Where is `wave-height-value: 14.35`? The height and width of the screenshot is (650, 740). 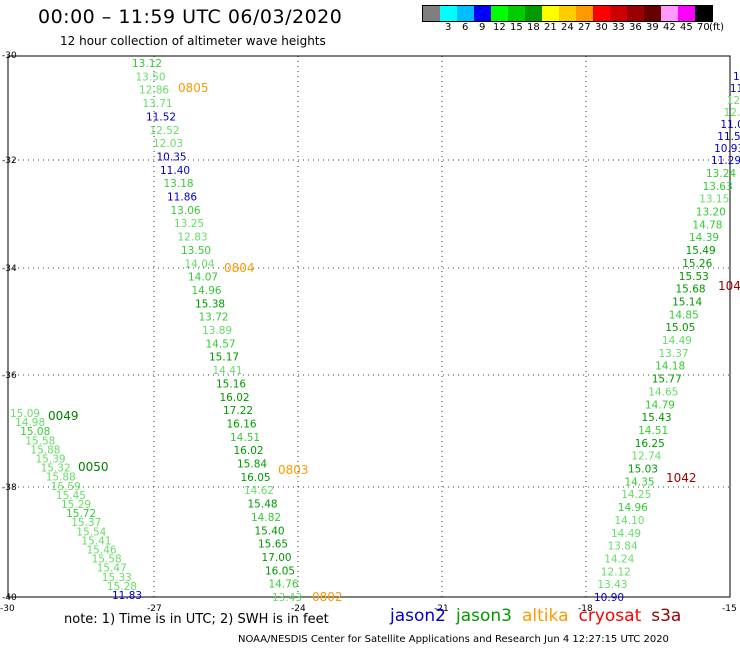
wave-height-value: 14.35 is located at coordinates (640, 482).